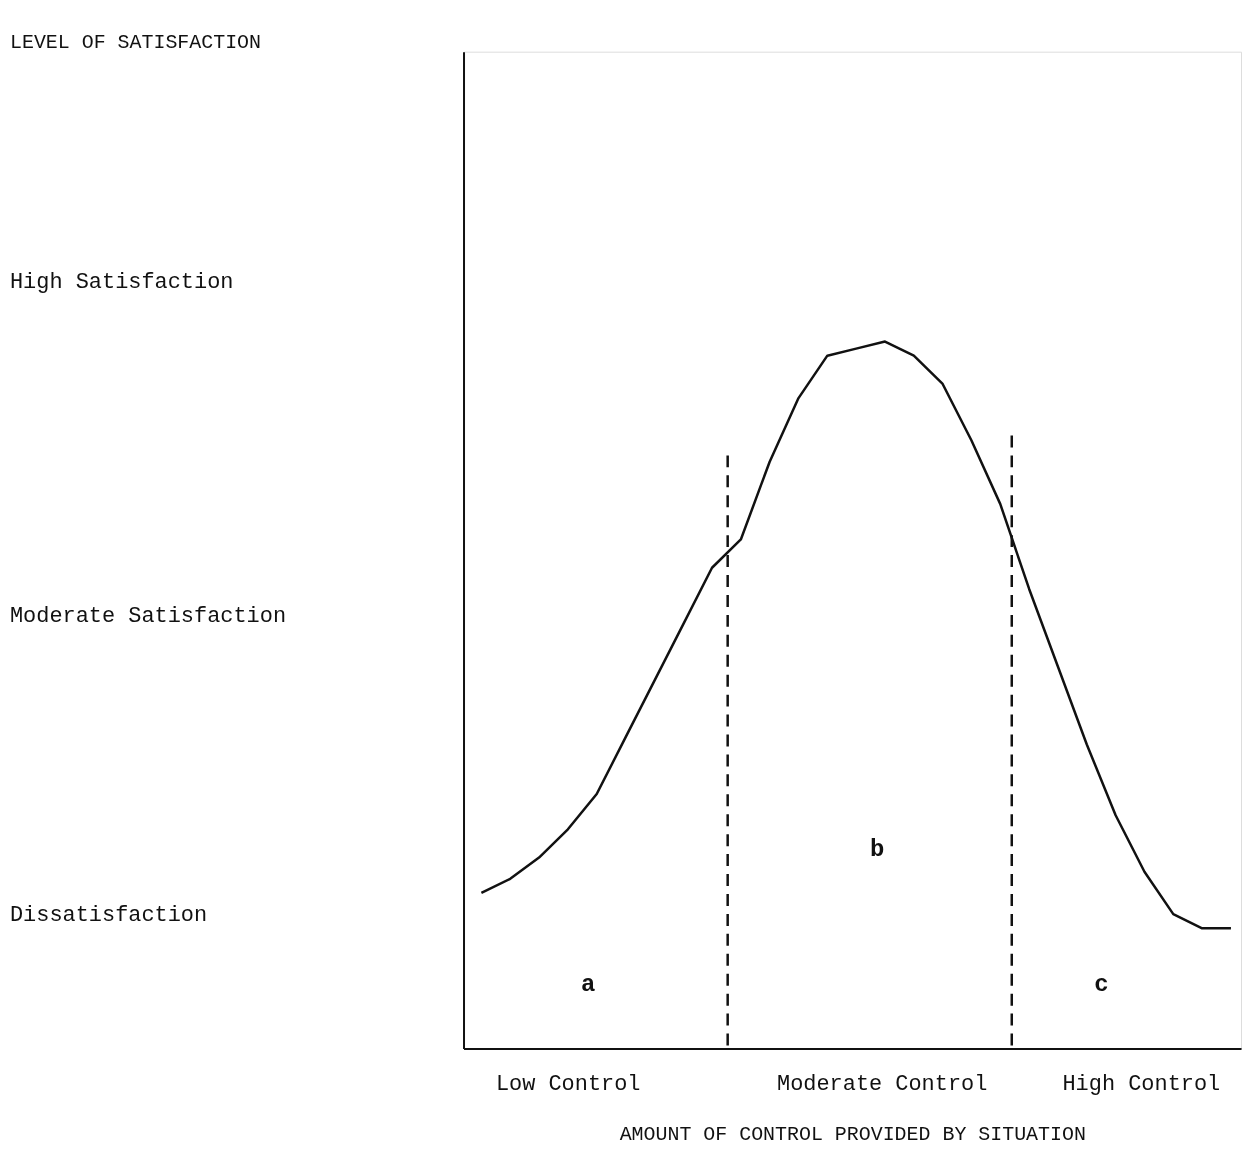 The image size is (1251, 1151). I want to click on text: Low Control, so click(568, 1085).